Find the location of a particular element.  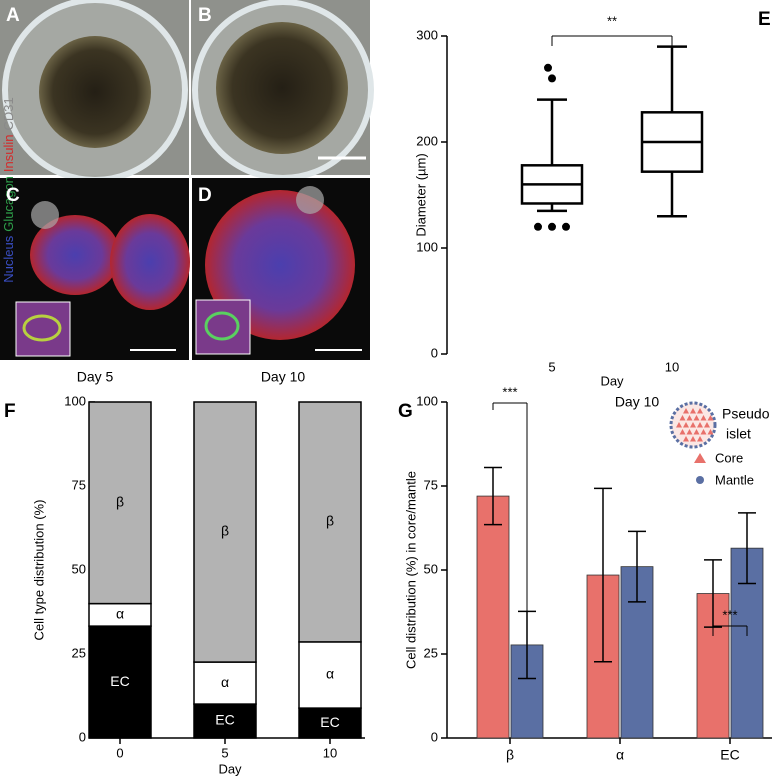

stain-word: Nucleus is located at coordinates (8, 258).